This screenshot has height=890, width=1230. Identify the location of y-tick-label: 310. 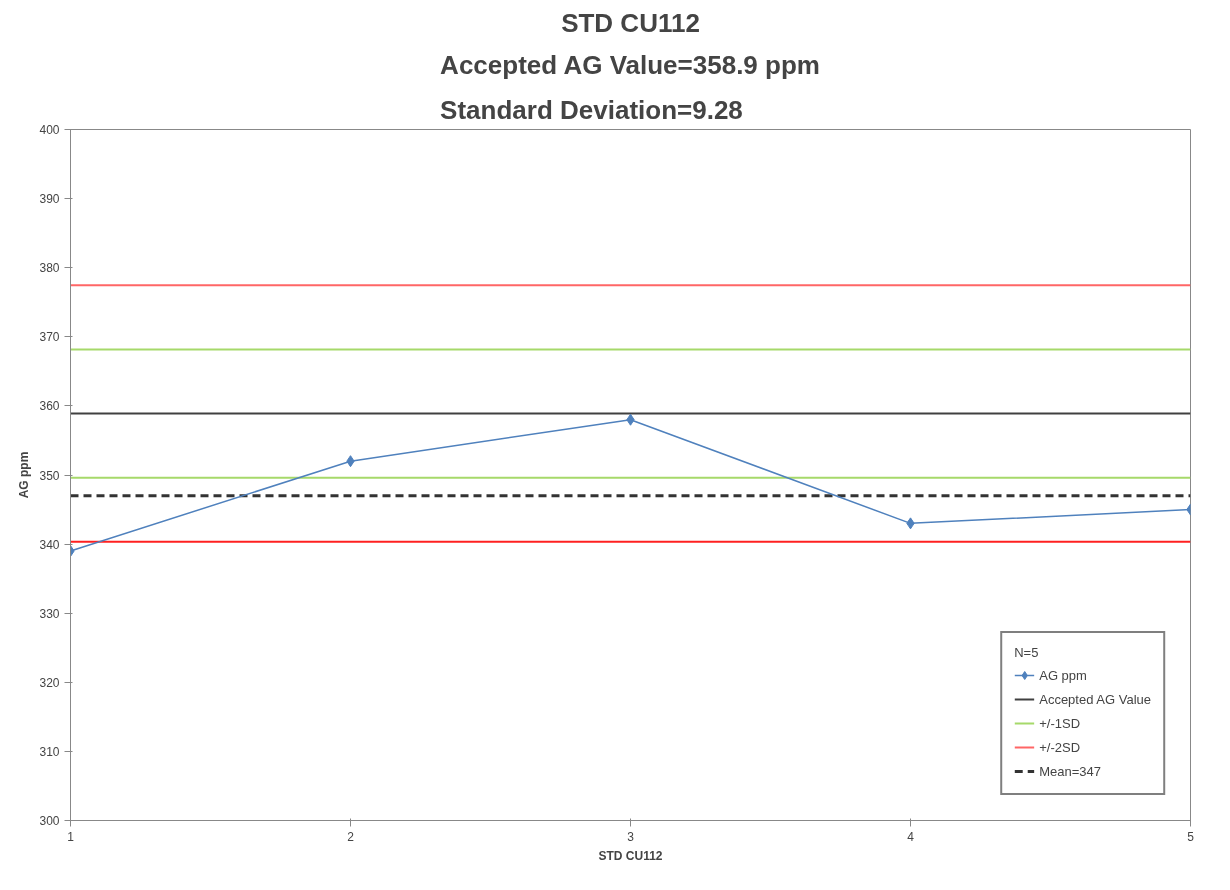
(49, 751).